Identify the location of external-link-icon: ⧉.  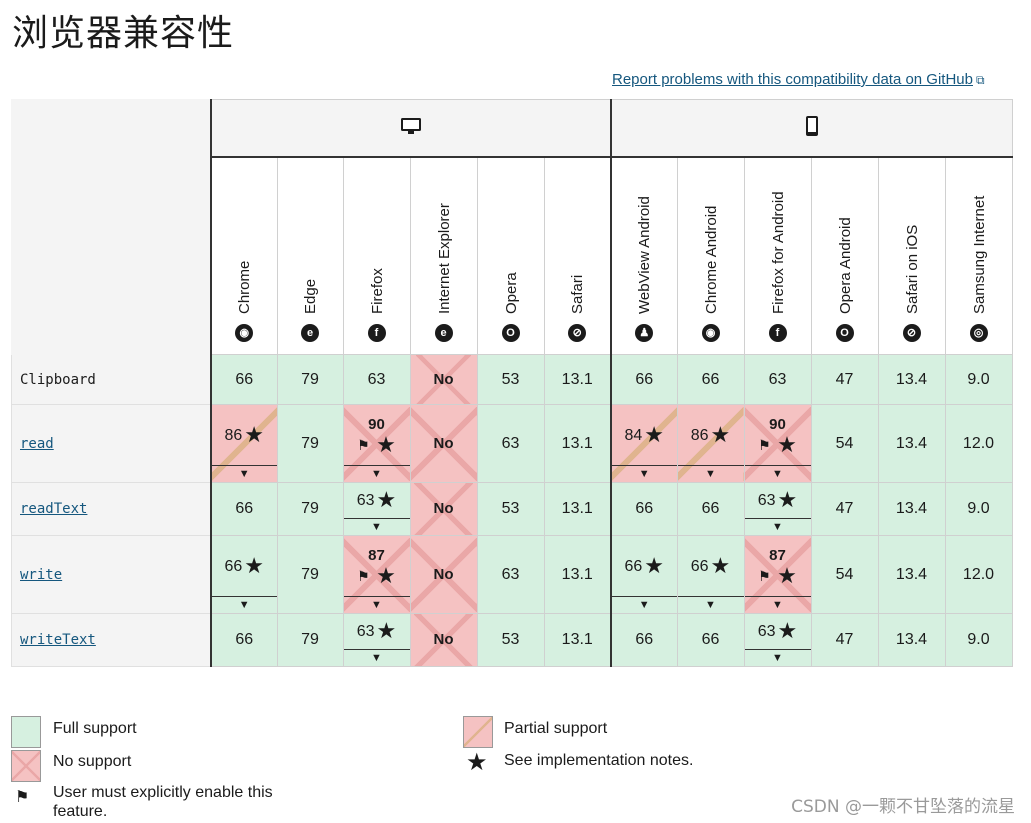
(980, 80).